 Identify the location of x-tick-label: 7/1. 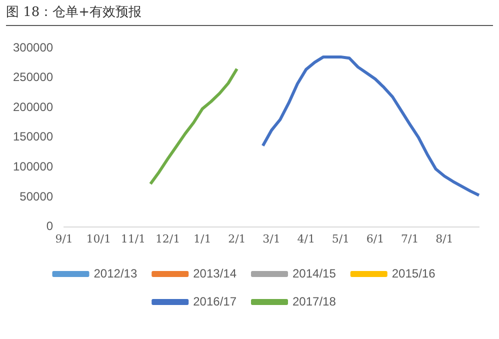
(409, 239).